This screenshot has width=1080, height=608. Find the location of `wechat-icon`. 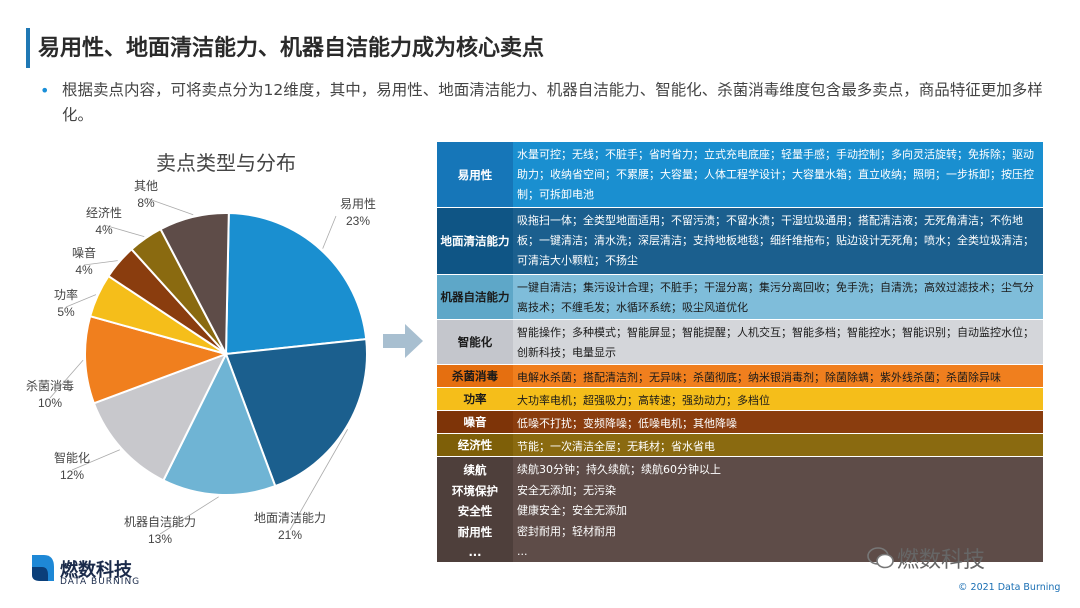

wechat-icon is located at coordinates (880, 558).